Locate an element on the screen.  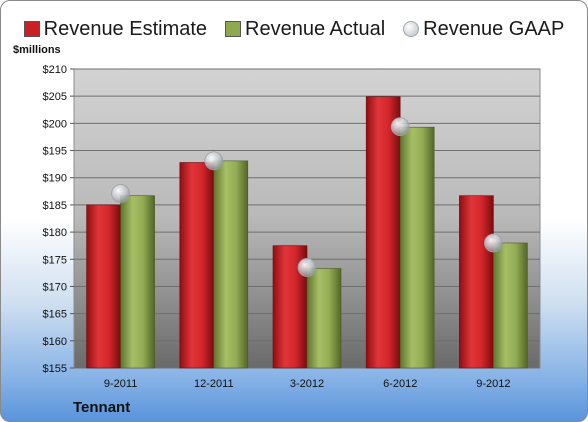
legend-item-gaap: Revenue GAAP is located at coordinates (483, 29).